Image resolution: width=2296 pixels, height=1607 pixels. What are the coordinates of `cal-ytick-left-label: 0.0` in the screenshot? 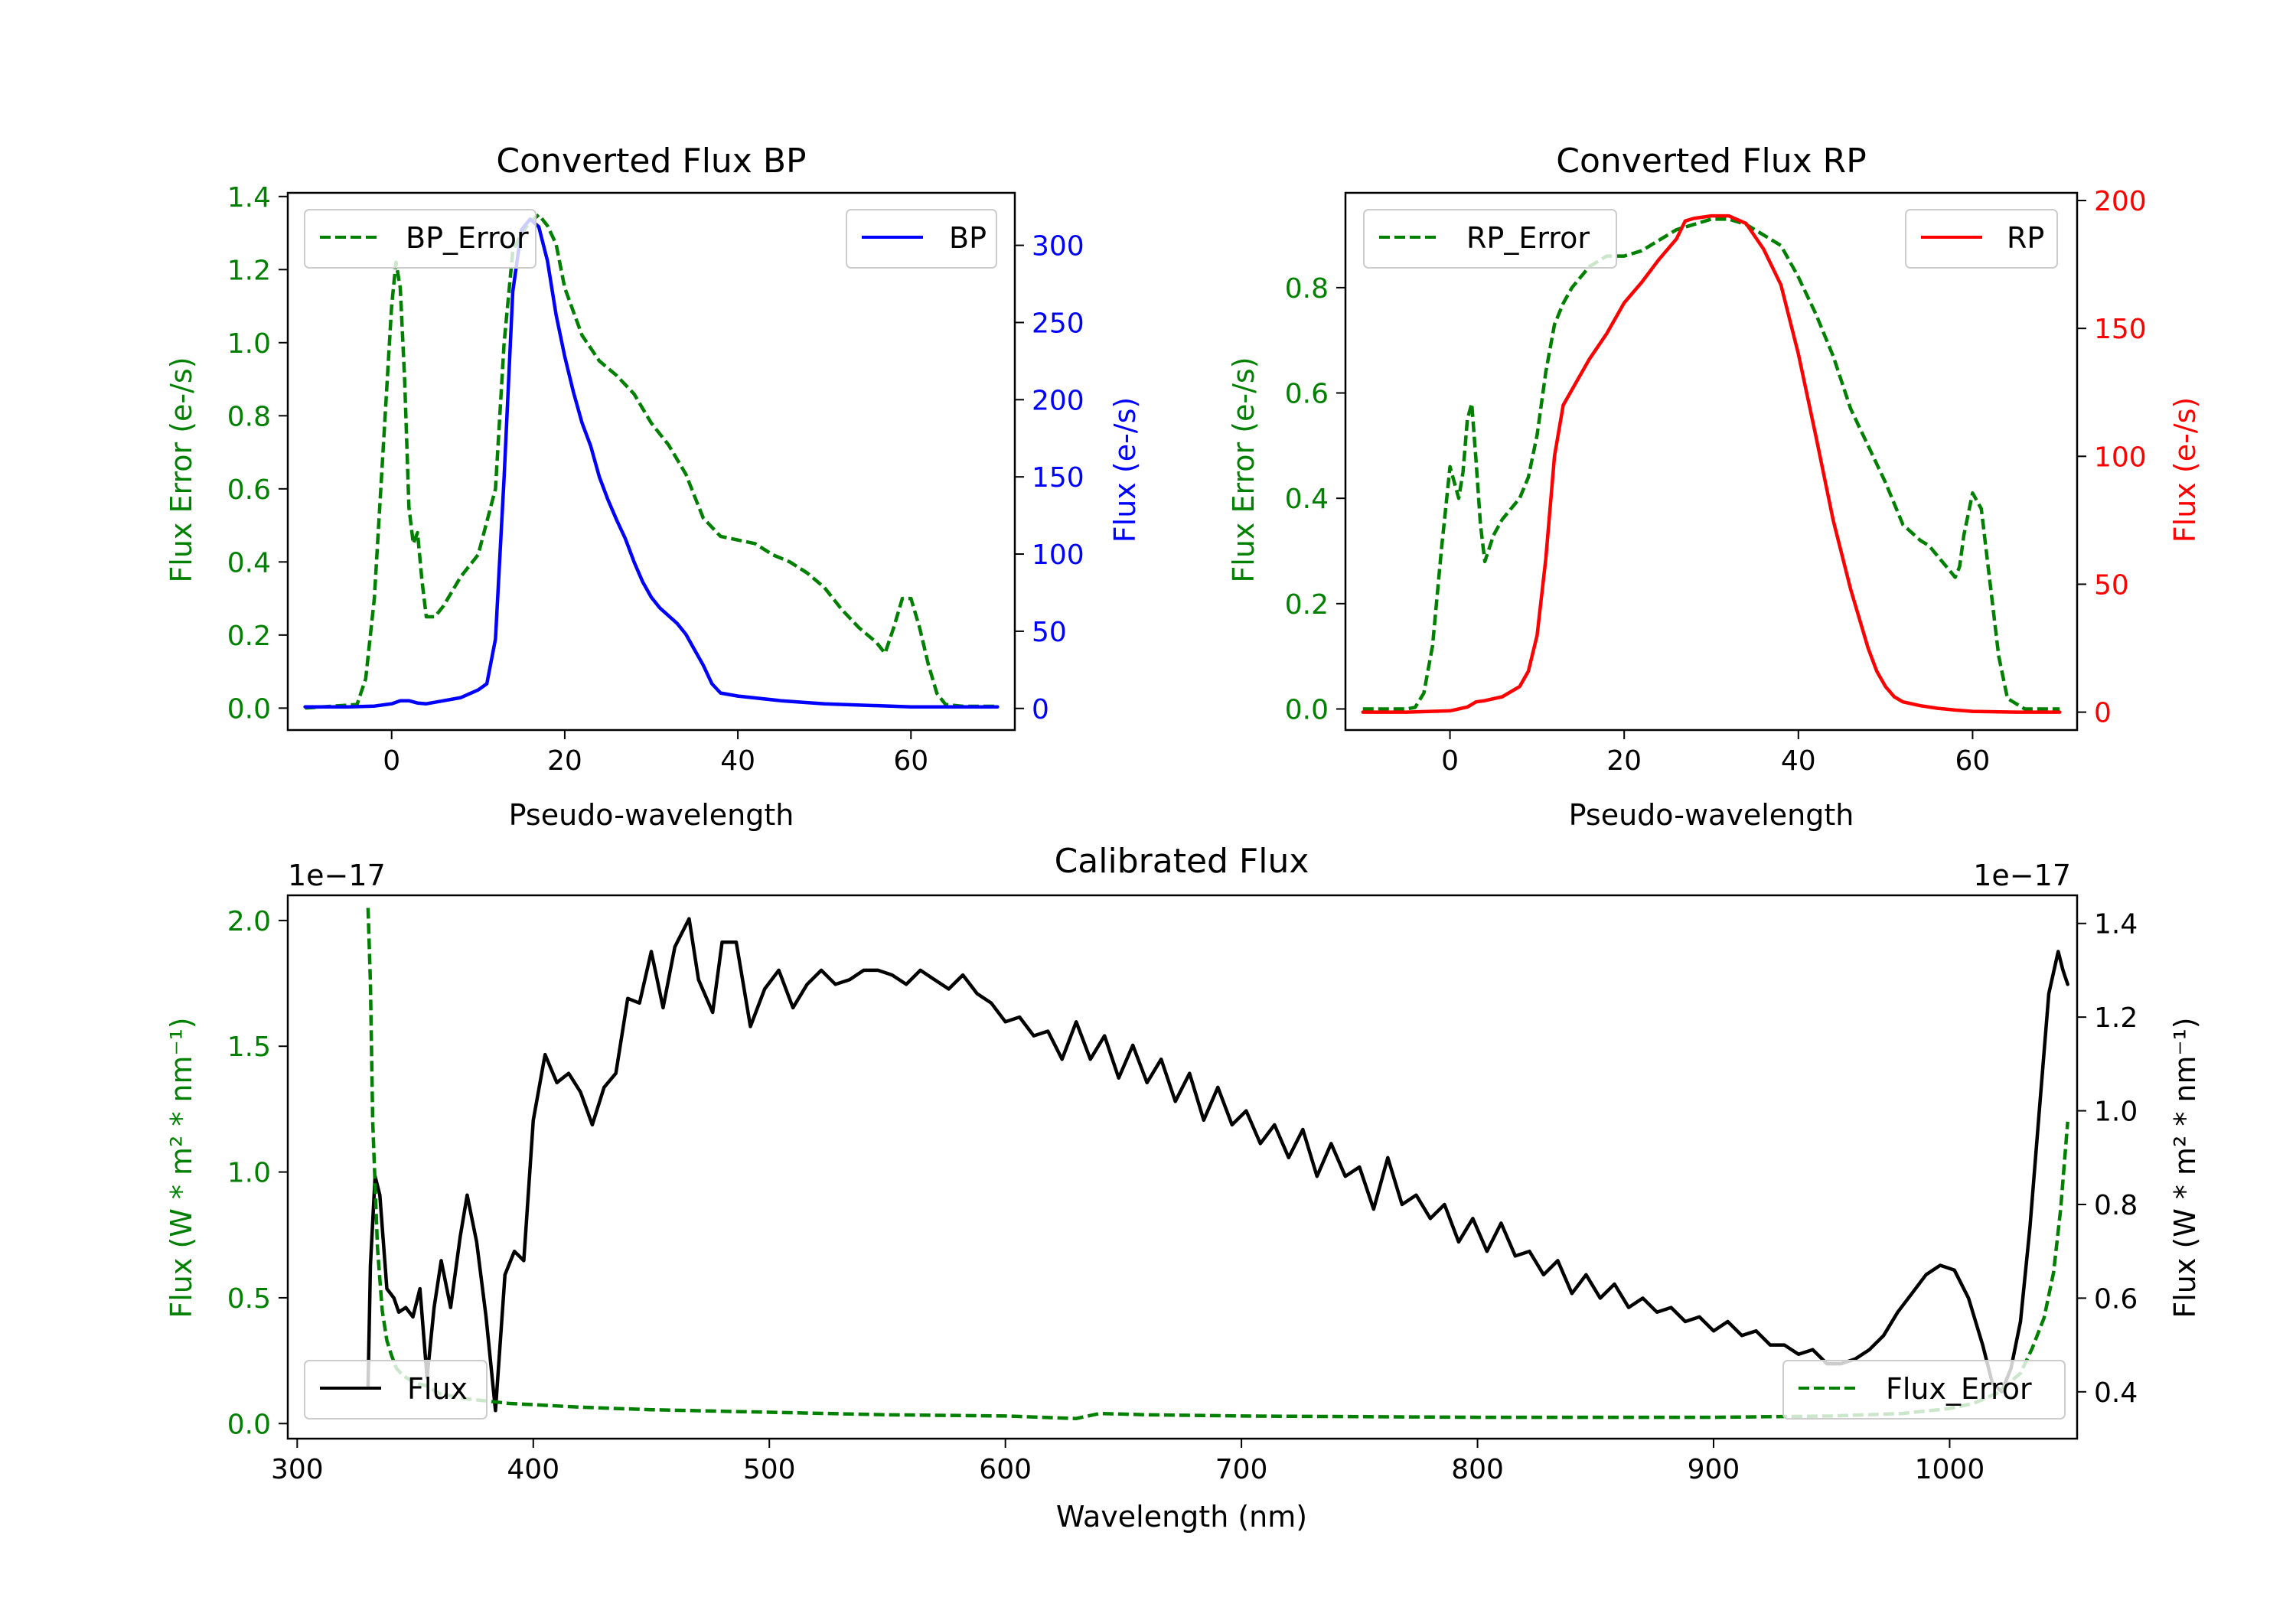 It's located at (249, 1424).